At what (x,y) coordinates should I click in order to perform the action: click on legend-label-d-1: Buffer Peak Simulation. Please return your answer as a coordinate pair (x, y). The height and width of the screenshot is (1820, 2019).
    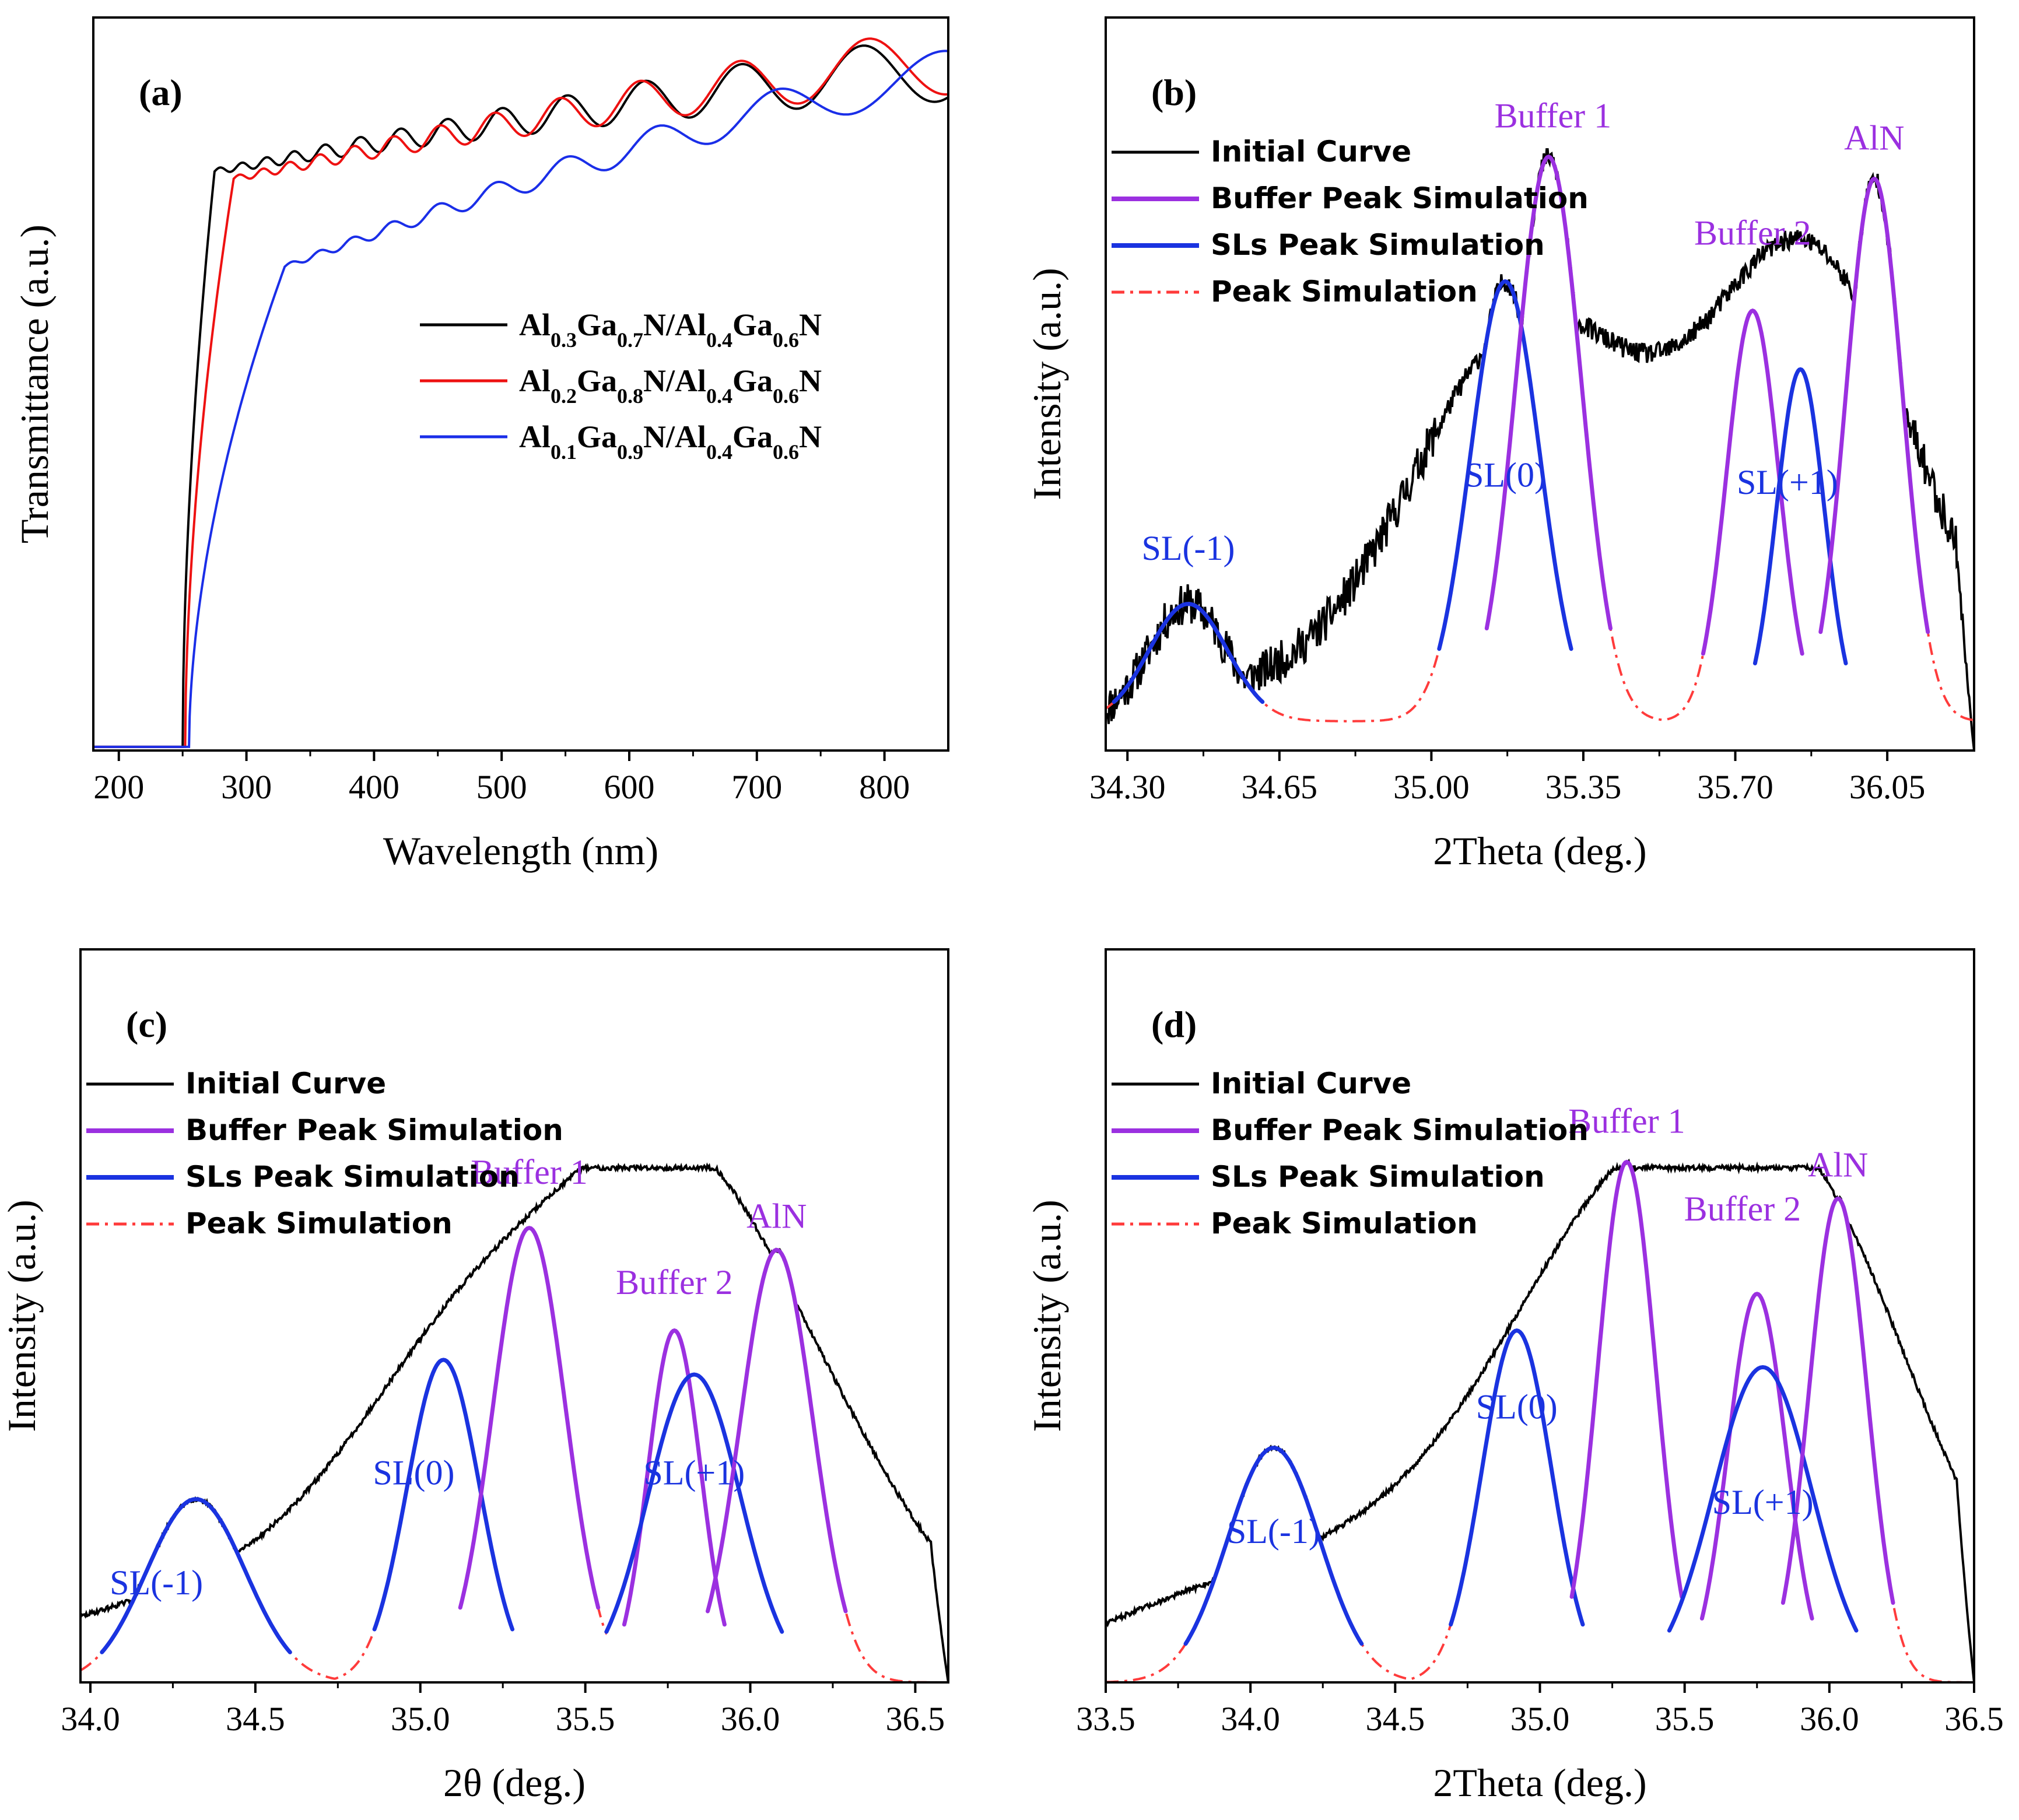
    Looking at the image, I should click on (1400, 1130).